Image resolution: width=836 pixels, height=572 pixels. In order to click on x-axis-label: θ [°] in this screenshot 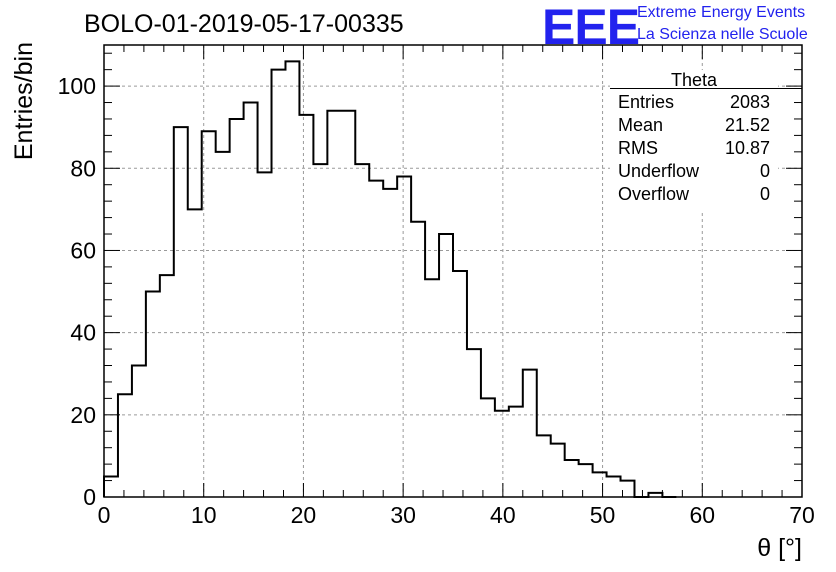, I will do `click(779, 548)`.